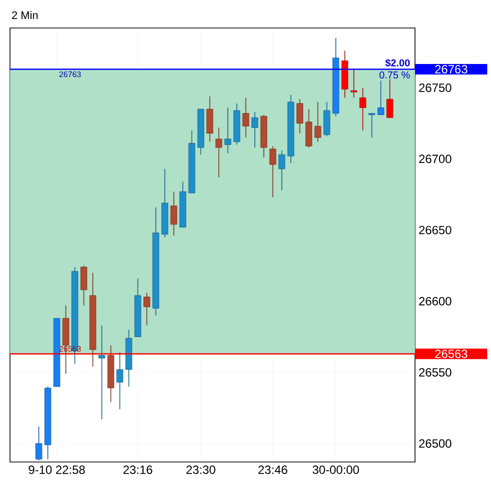 The width and height of the screenshot is (491, 491). I want to click on ref-line-label: 26763, so click(451, 69).